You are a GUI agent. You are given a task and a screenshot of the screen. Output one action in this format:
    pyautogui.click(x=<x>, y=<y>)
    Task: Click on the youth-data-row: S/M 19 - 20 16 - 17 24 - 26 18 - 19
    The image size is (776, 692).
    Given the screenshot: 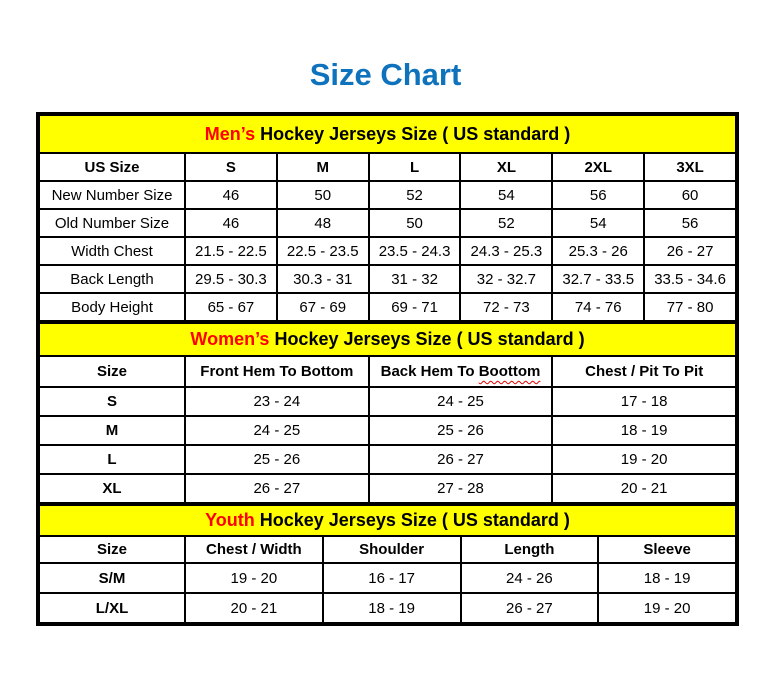 What is the action you would take?
    pyautogui.click(x=387, y=578)
    